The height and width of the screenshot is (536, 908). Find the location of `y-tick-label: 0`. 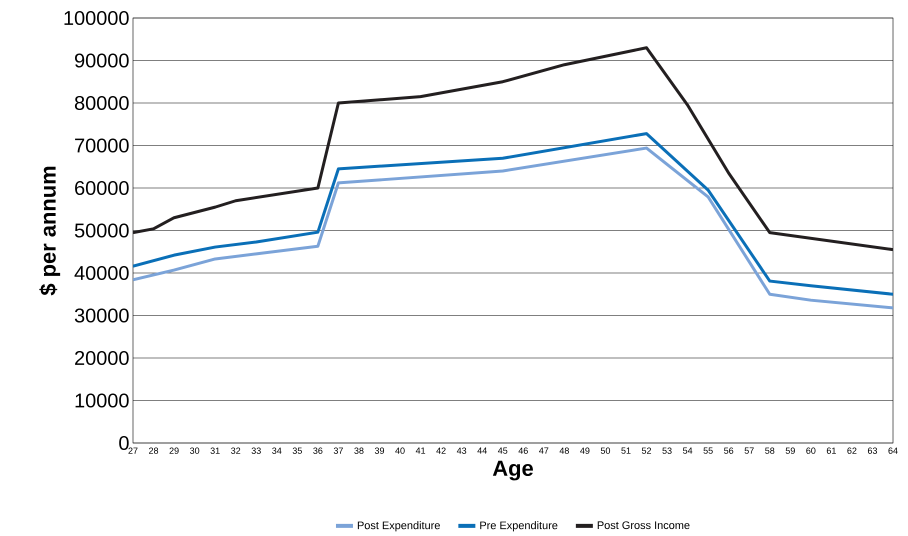

y-tick-label: 0 is located at coordinates (124, 443).